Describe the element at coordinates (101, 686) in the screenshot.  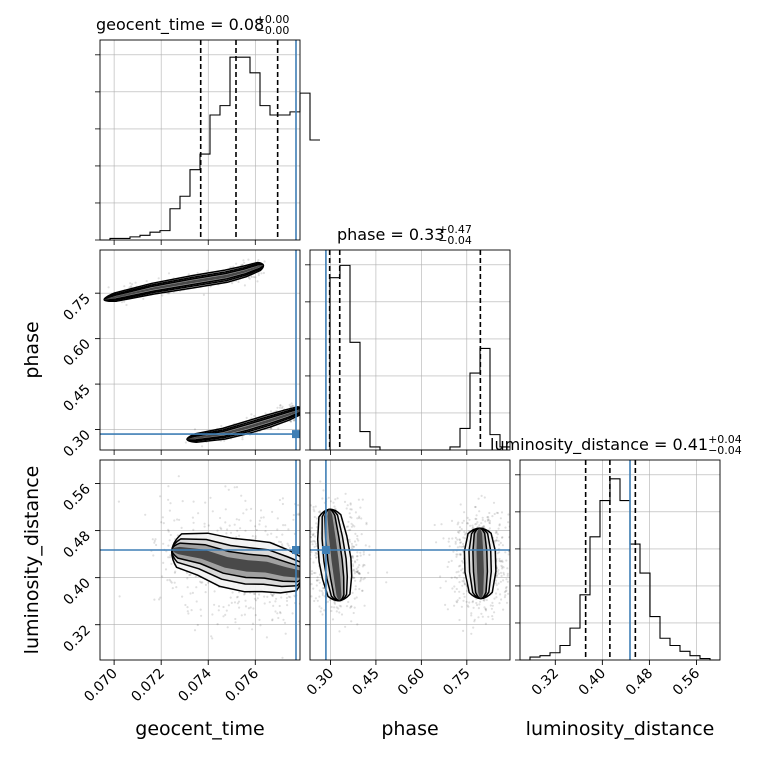
I see `x-tick-label: 0.070` at that location.